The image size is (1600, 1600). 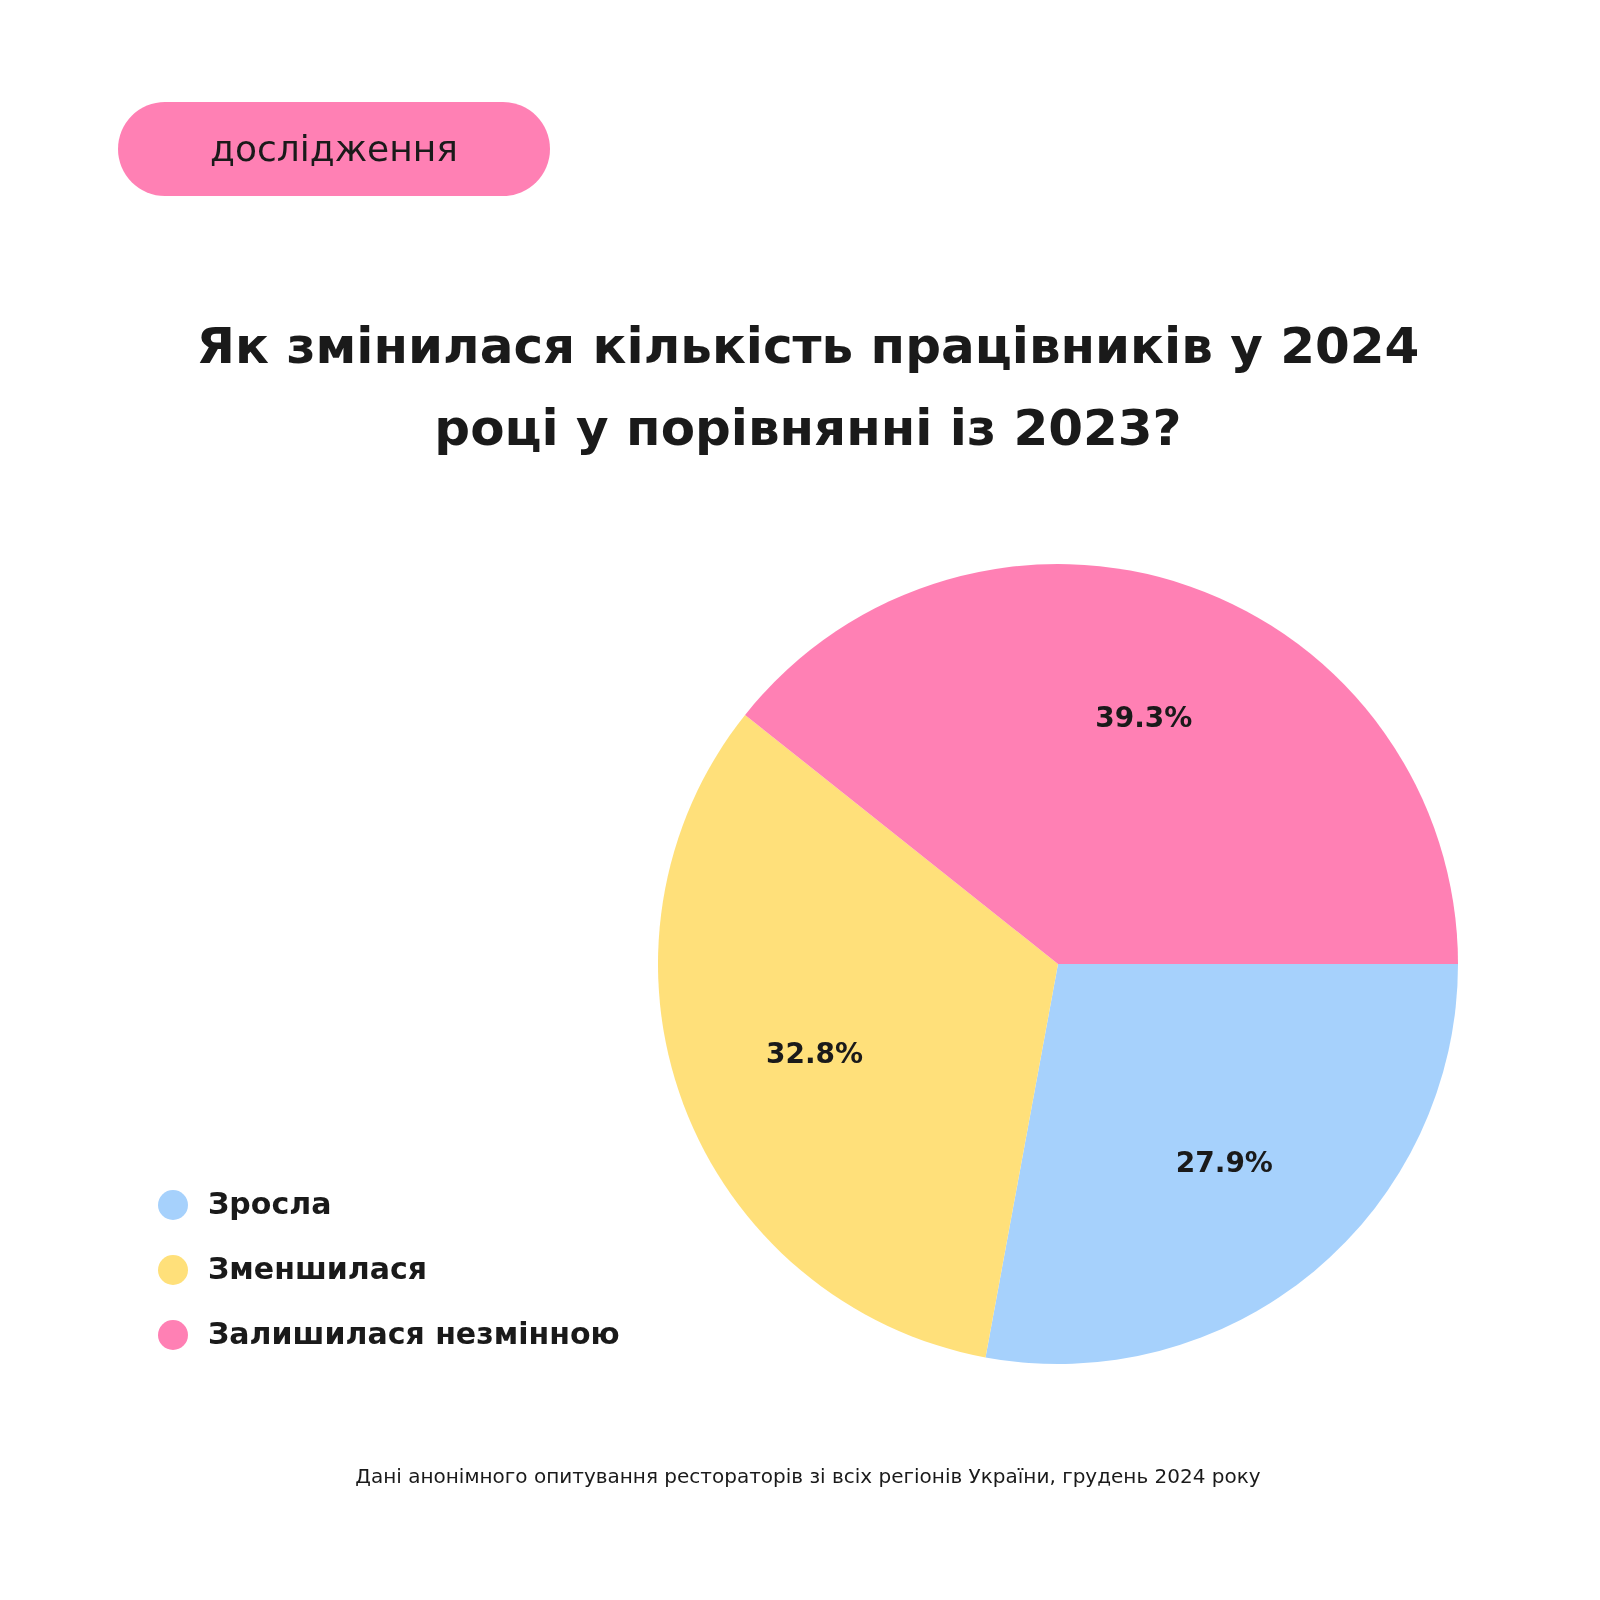 I want to click on data-label: 27.9%, so click(x=1224, y=1162).